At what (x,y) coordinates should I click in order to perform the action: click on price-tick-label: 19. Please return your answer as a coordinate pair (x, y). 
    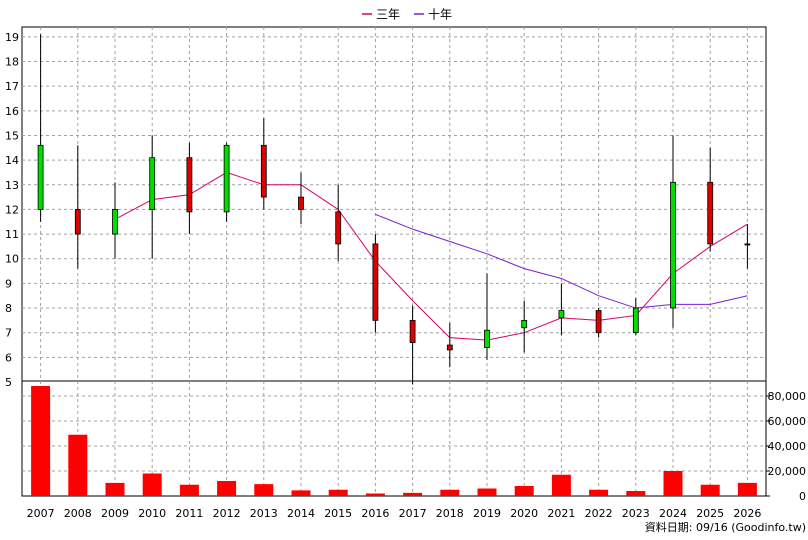
    Looking at the image, I should click on (12, 37).